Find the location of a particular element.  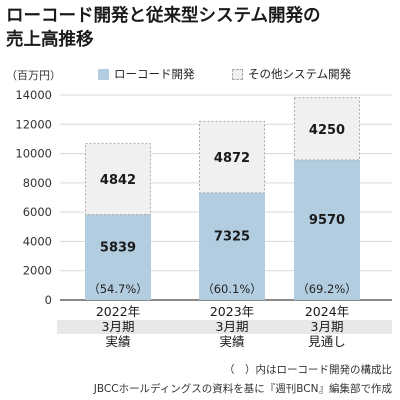

x-category-label: 2024年 is located at coordinates (327, 311).